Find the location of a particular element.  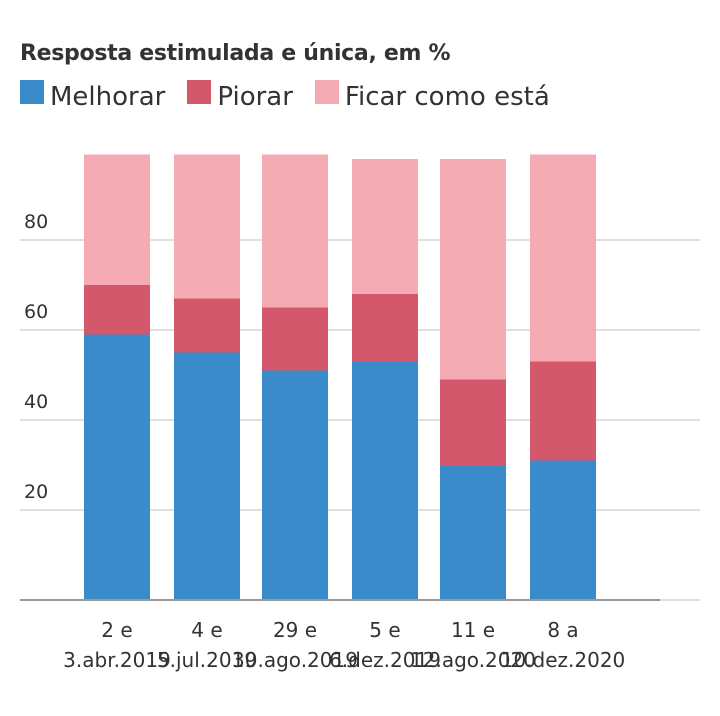

x-tick-label-line1-3: 5 e is located at coordinates (384, 630).